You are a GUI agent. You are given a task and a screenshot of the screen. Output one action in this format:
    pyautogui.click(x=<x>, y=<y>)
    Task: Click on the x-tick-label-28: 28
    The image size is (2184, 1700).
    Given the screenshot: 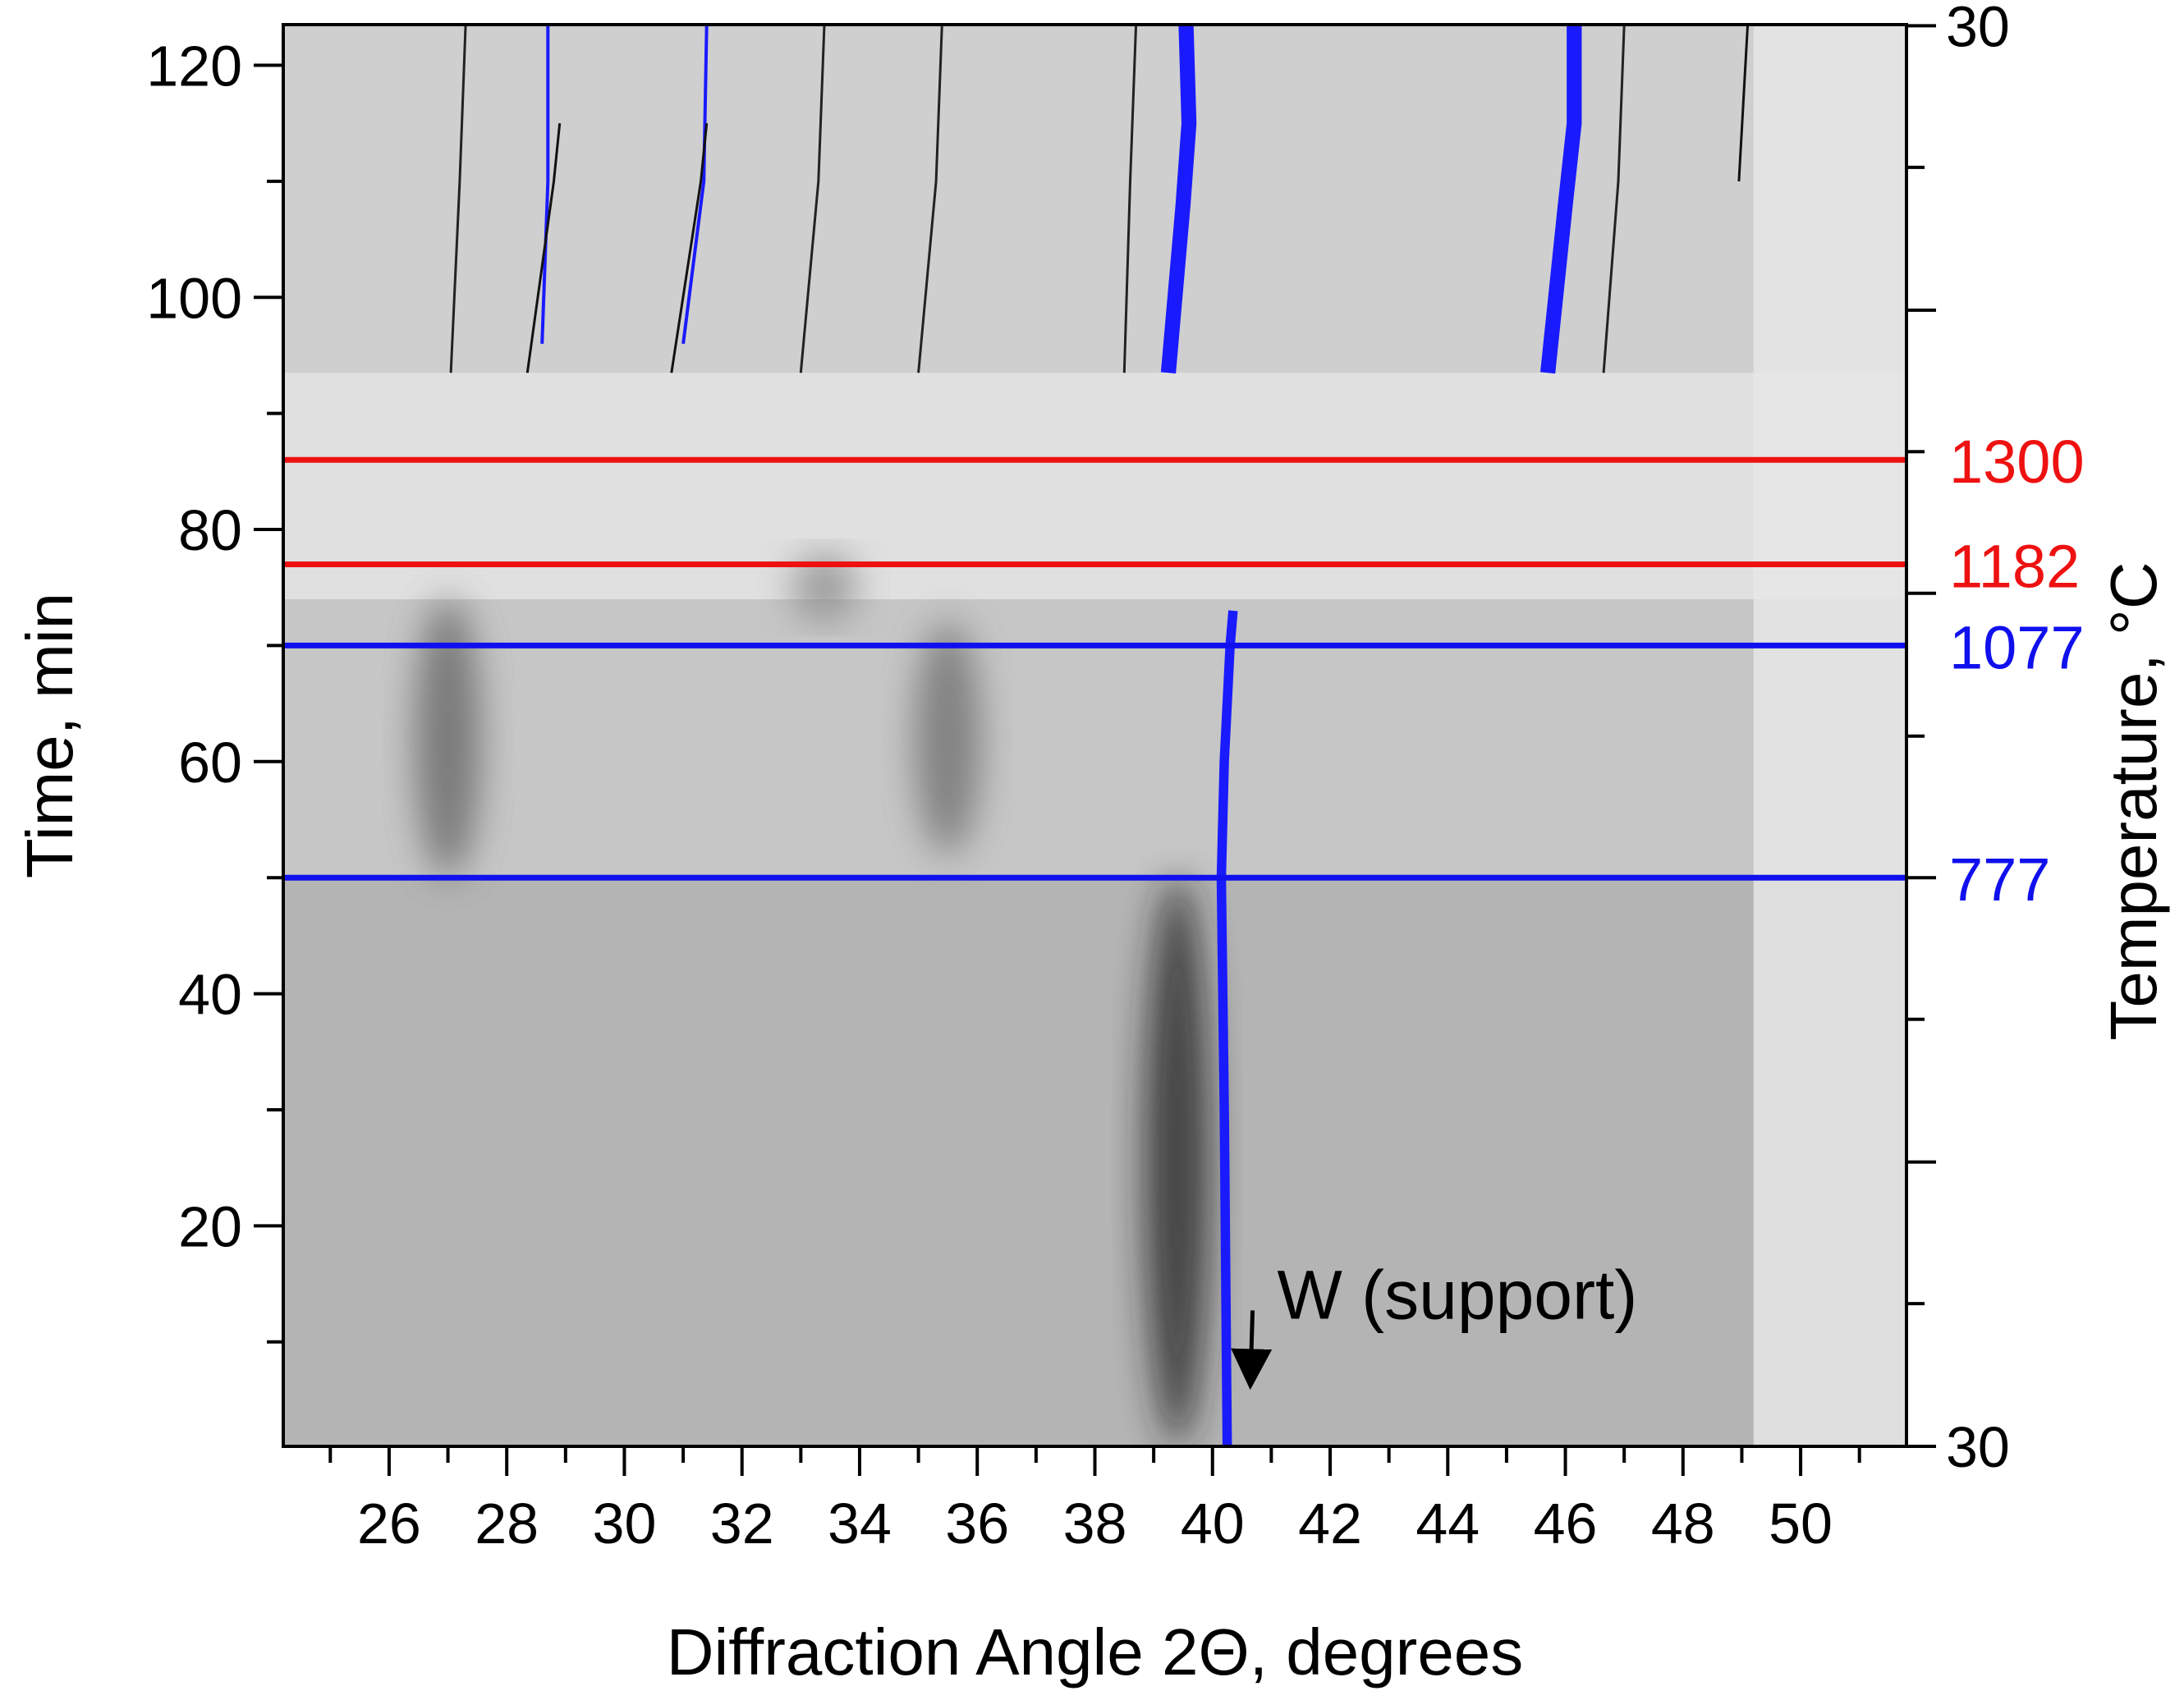 What is the action you would take?
    pyautogui.click(x=507, y=1524)
    